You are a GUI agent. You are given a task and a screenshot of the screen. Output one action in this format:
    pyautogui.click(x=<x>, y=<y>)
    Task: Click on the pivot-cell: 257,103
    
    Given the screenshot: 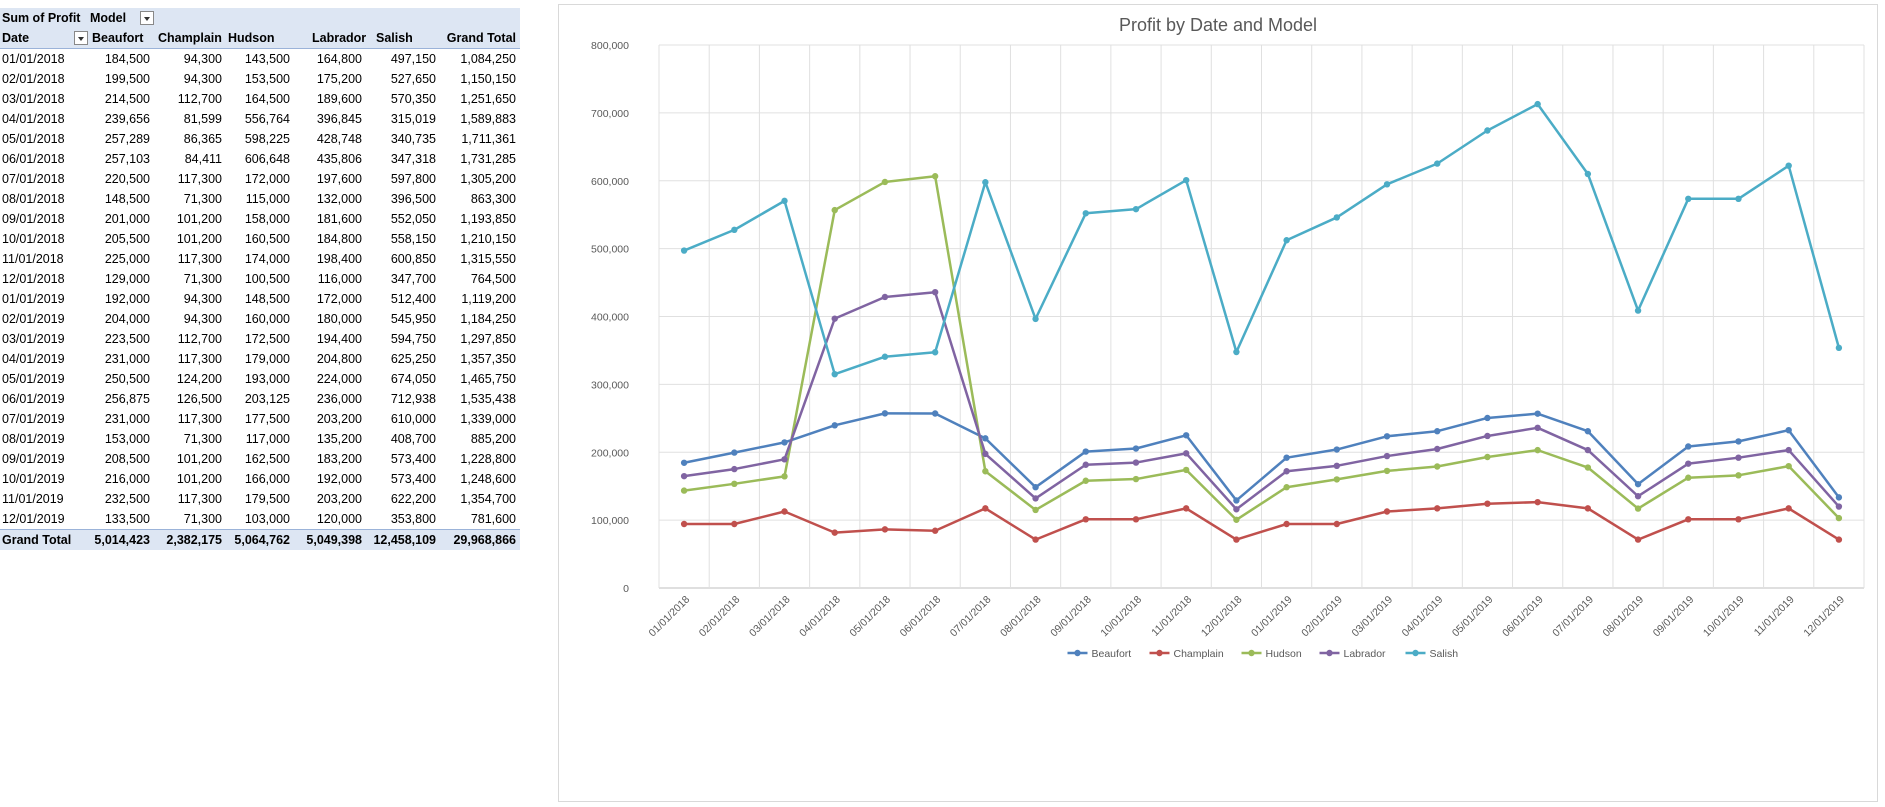 What is the action you would take?
    pyautogui.click(x=127, y=159)
    